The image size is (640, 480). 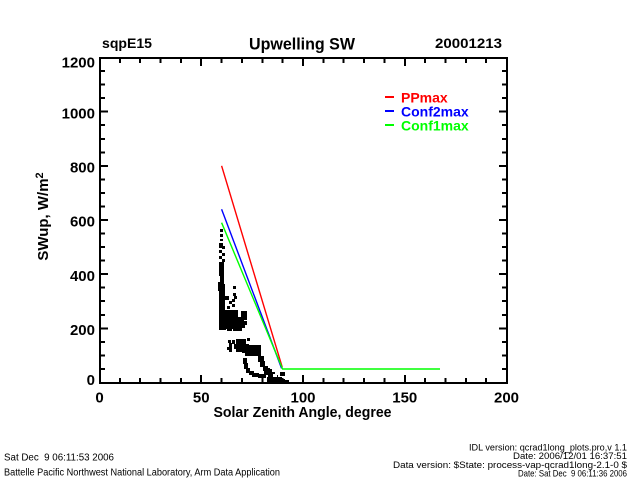 I want to click on svg-text: 600, so click(x=82, y=222).